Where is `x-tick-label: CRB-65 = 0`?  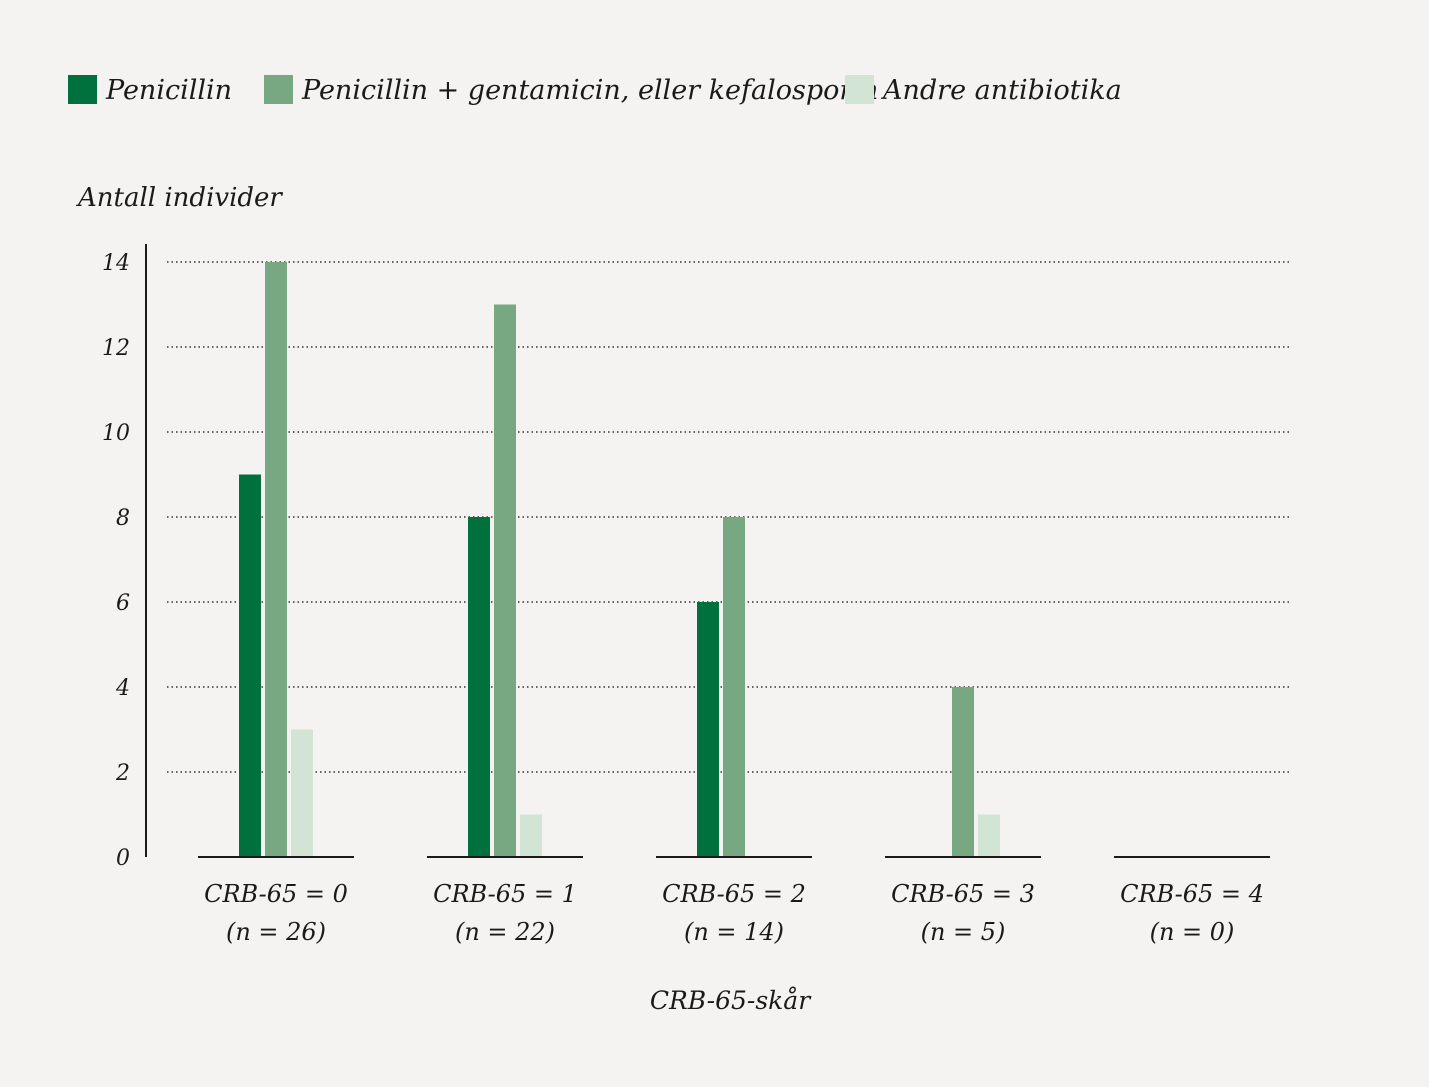 x-tick-label: CRB-65 = 0 is located at coordinates (276, 894).